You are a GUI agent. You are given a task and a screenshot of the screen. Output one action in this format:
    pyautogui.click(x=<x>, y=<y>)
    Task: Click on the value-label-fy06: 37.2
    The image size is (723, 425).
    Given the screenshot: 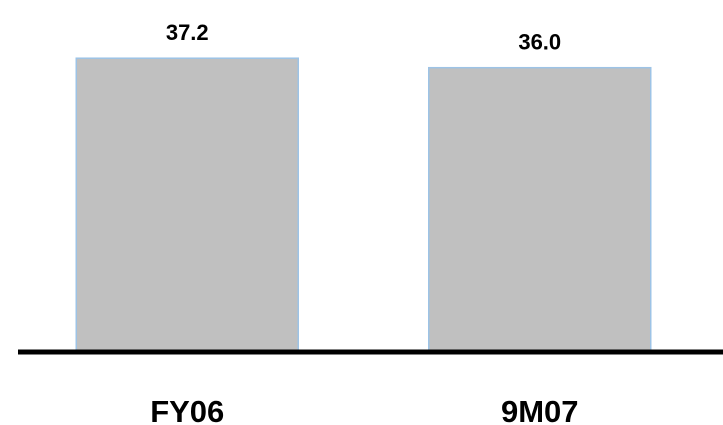 What is the action you would take?
    pyautogui.click(x=187, y=32)
    